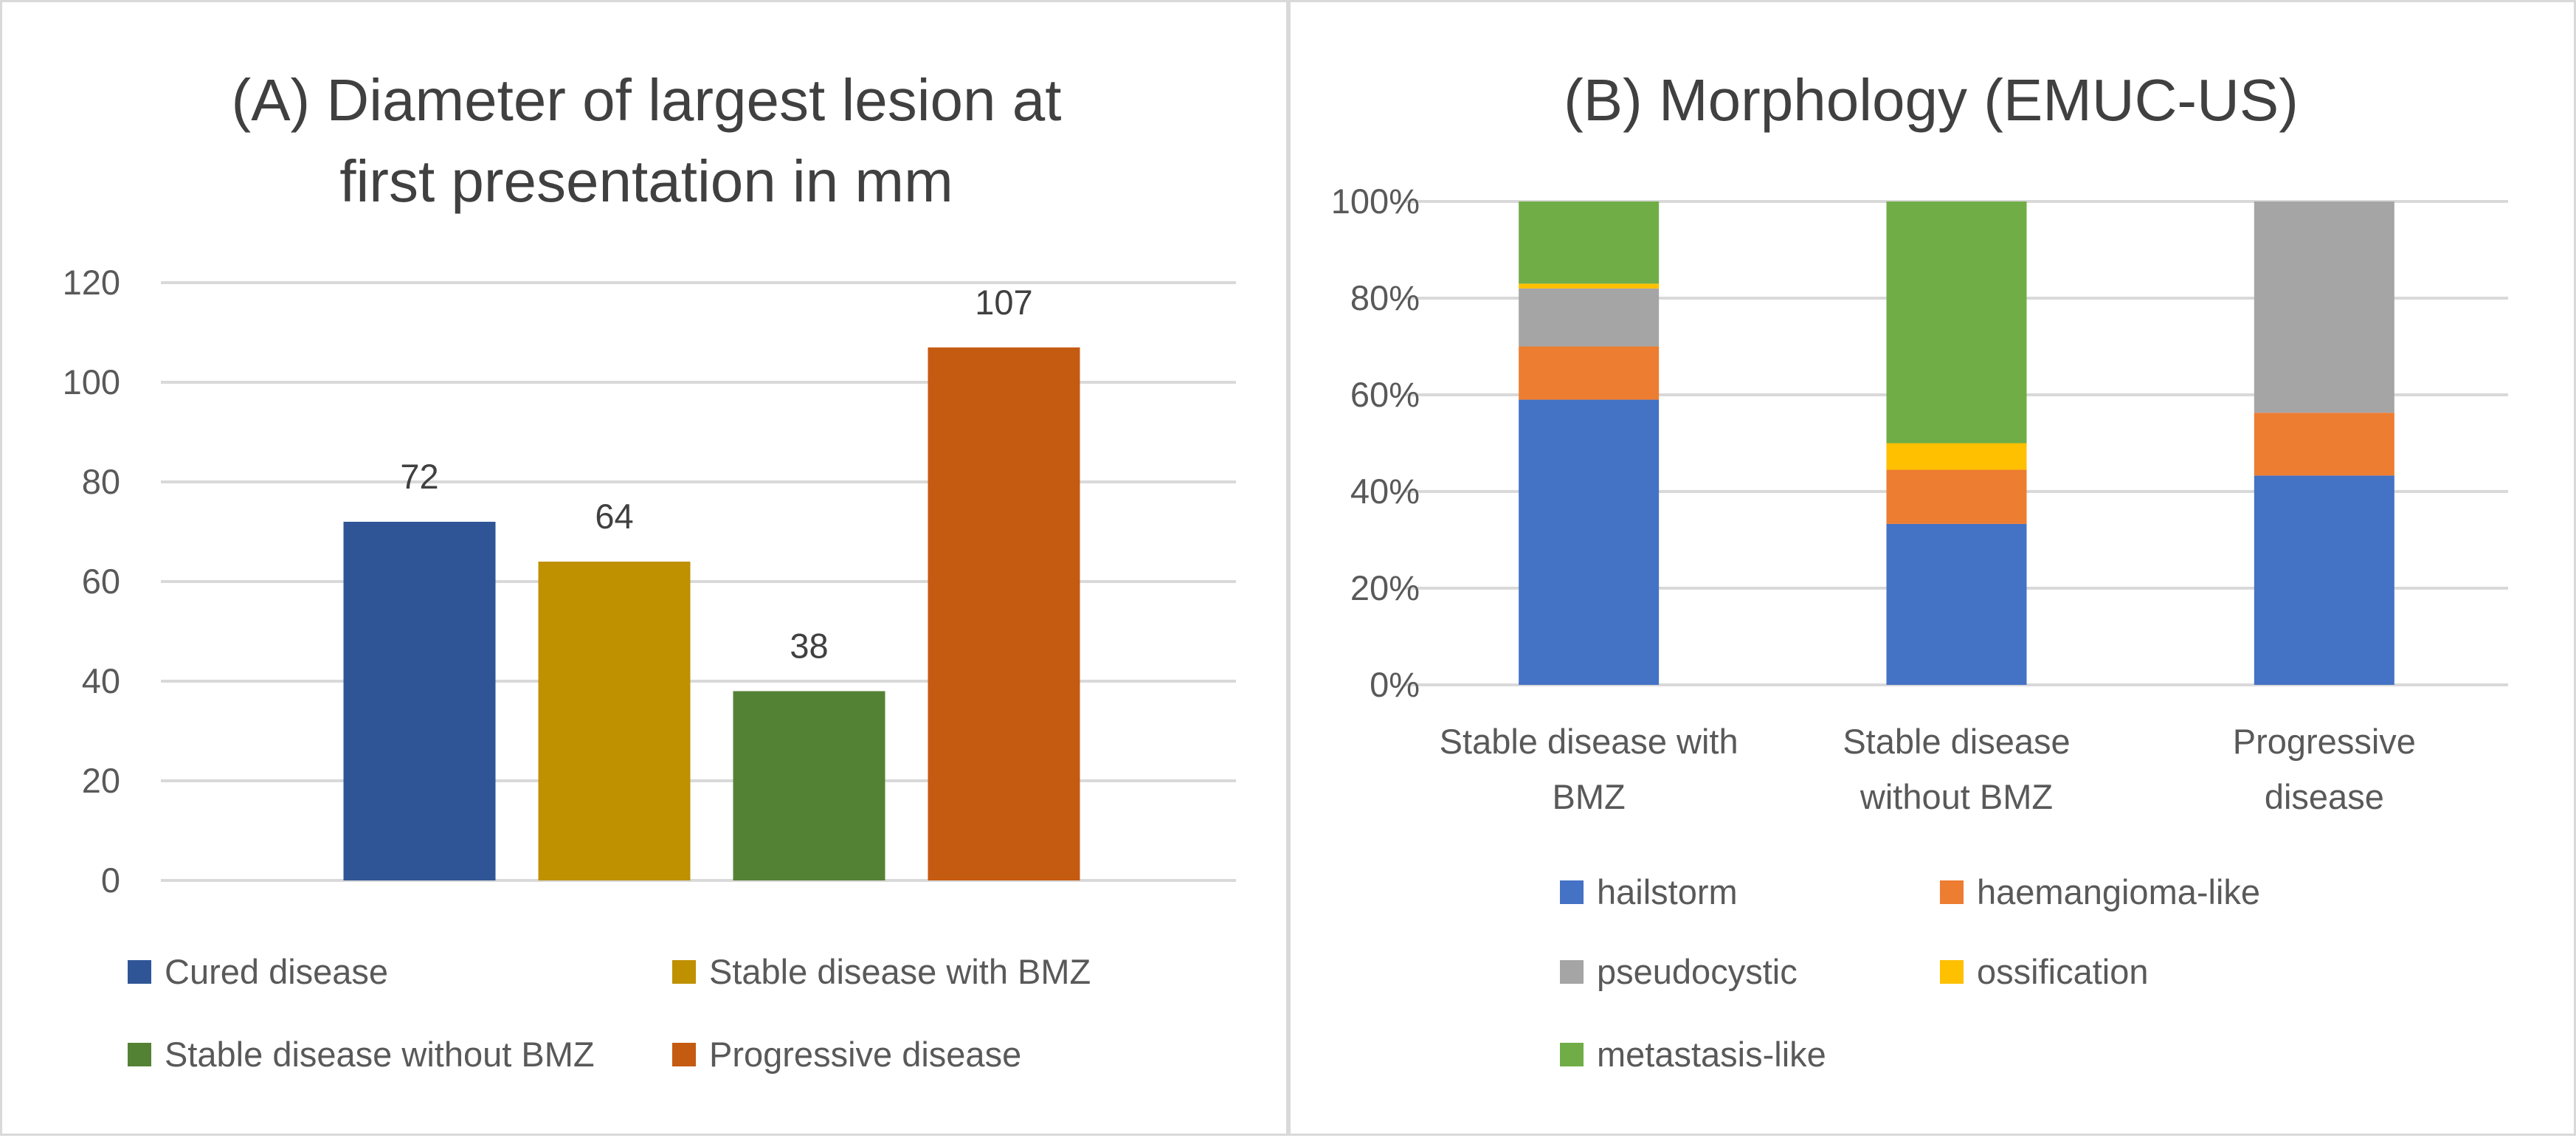 The width and height of the screenshot is (2576, 1138). What do you see at coordinates (1385, 588) in the screenshot?
I see `y-tick-label: 20%` at bounding box center [1385, 588].